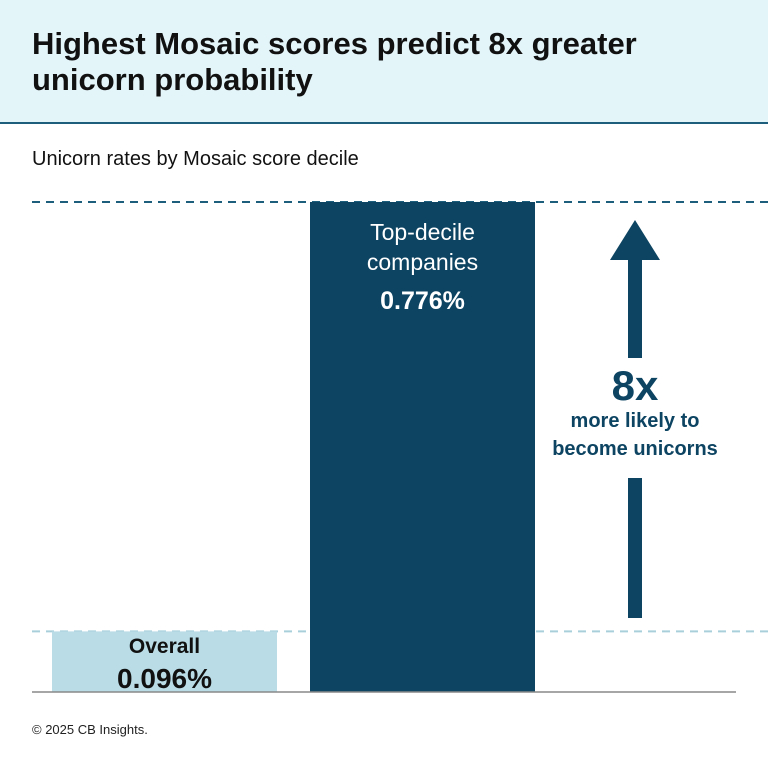 Image resolution: width=768 pixels, height=768 pixels. I want to click on footer: © 2025 CB Insights., so click(90, 729).